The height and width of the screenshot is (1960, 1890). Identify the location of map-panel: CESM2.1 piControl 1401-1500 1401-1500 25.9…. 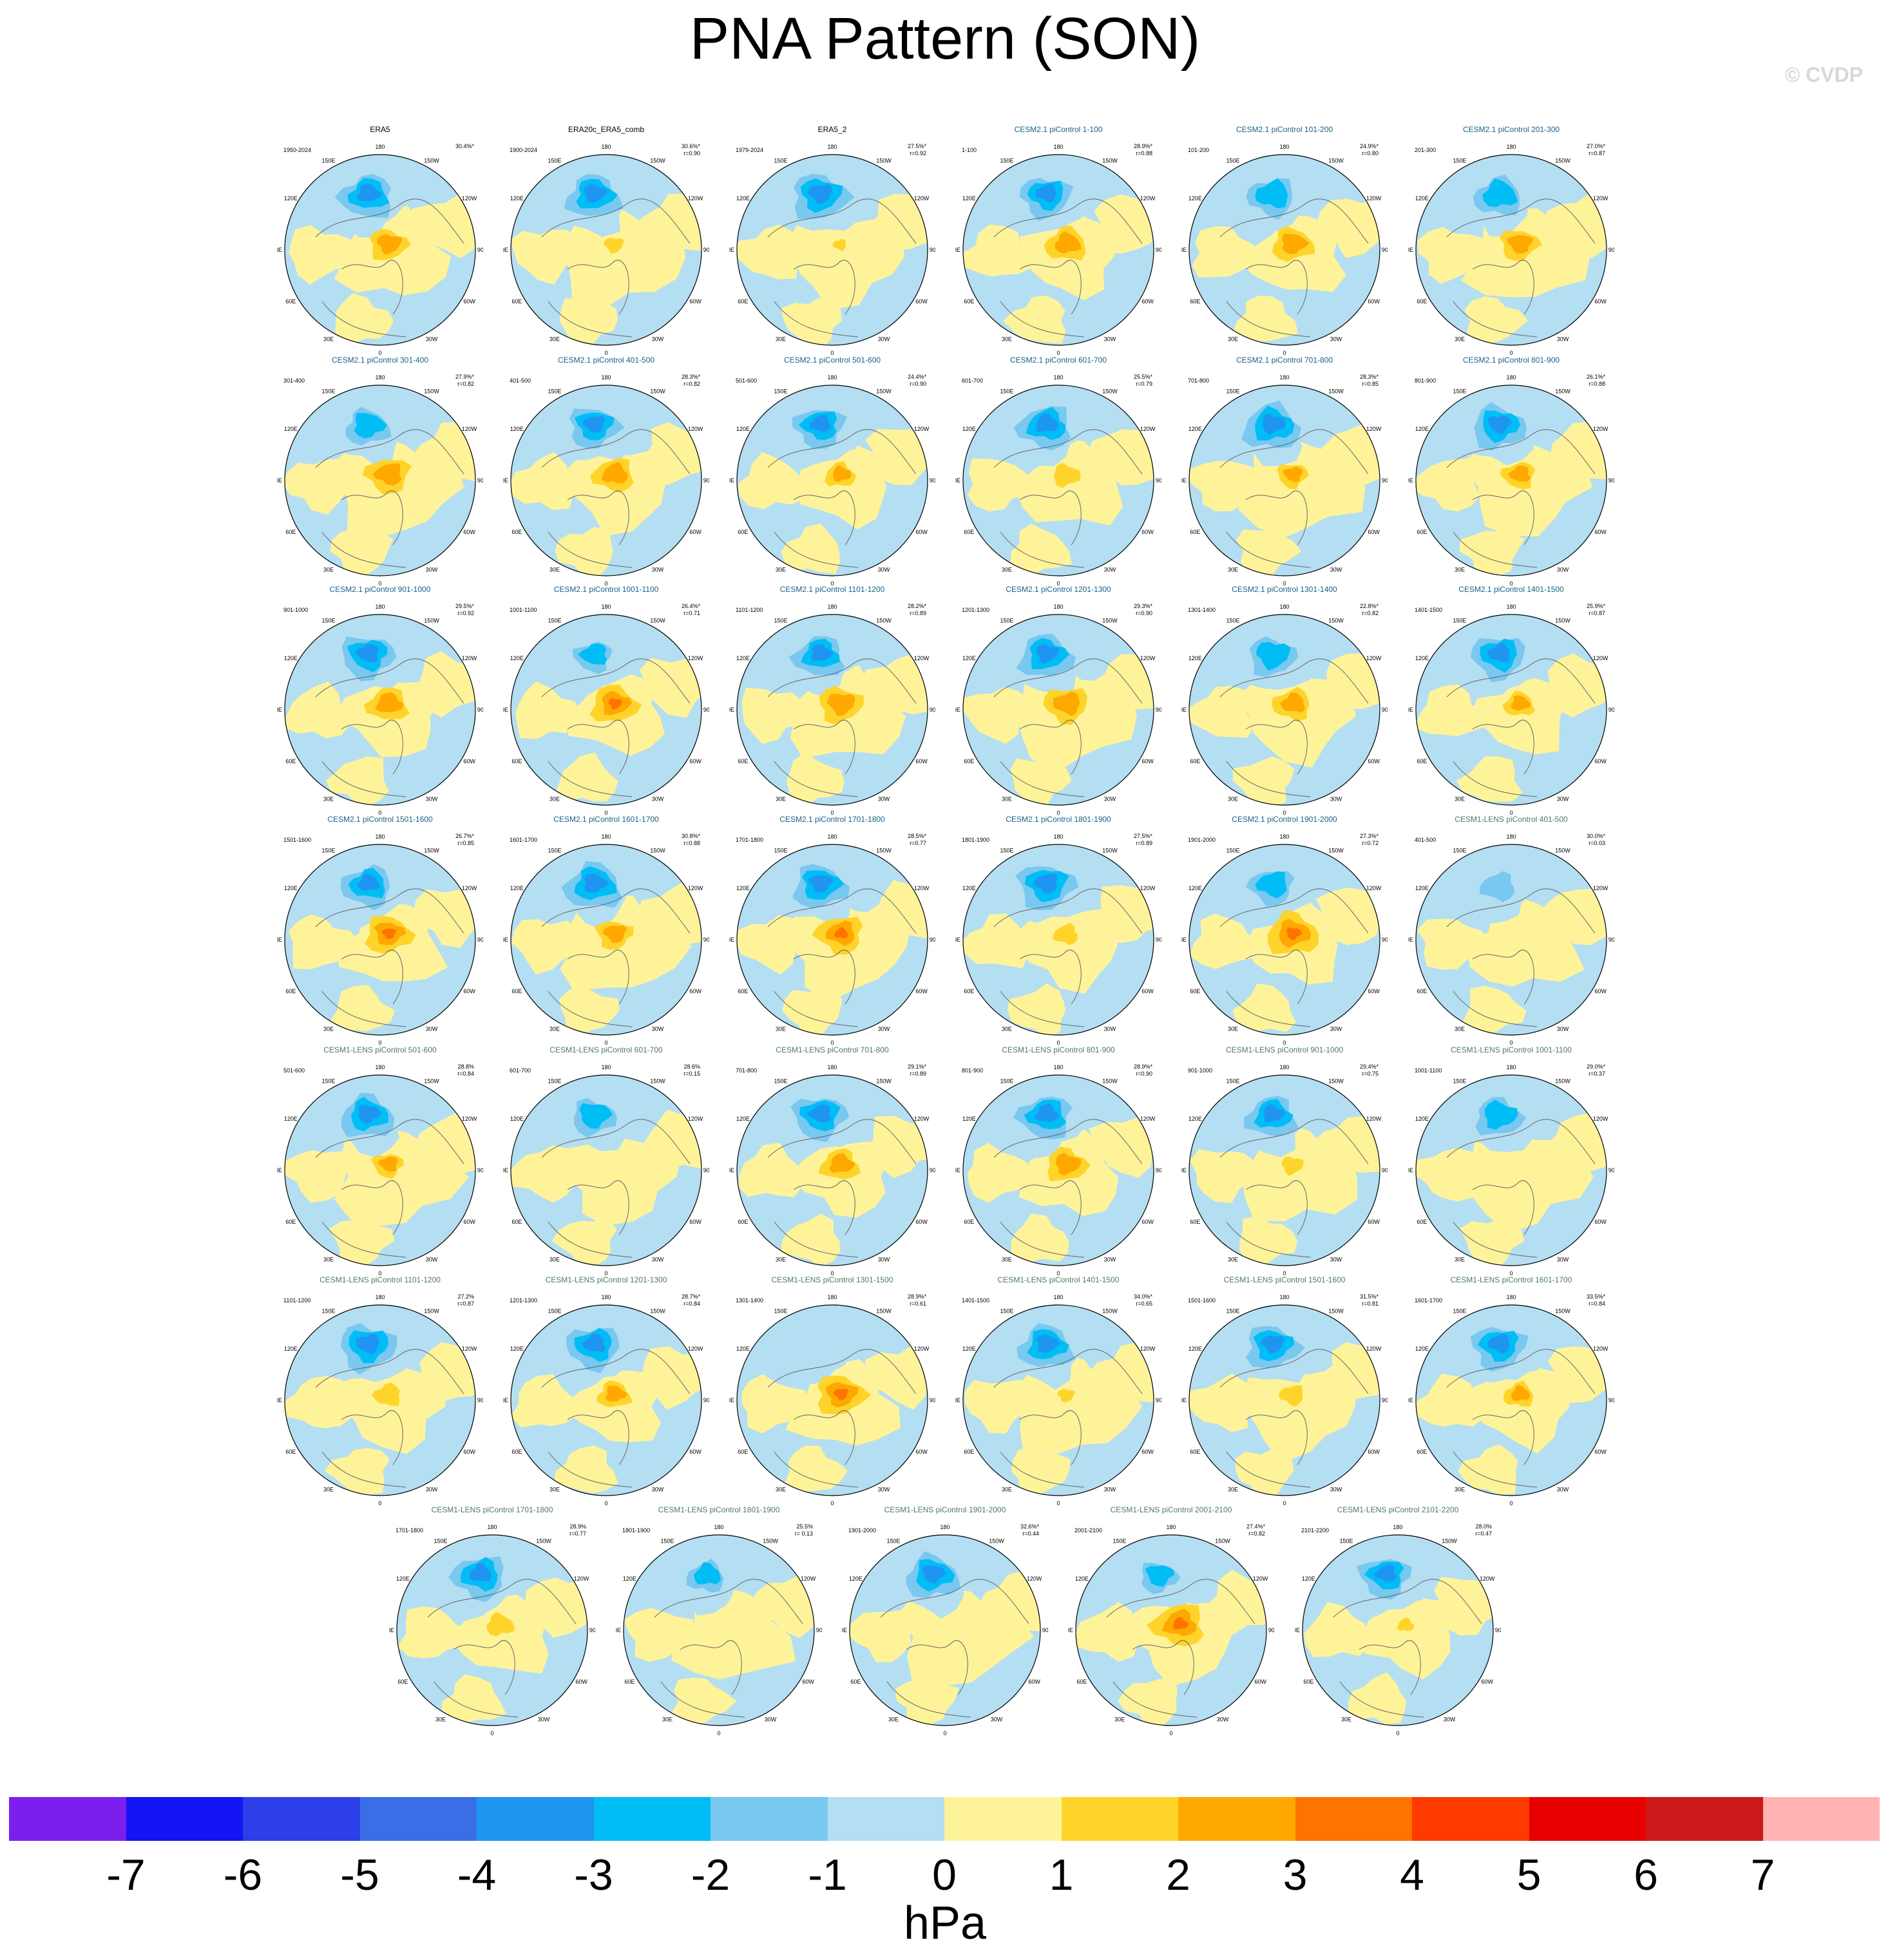
(1511, 700).